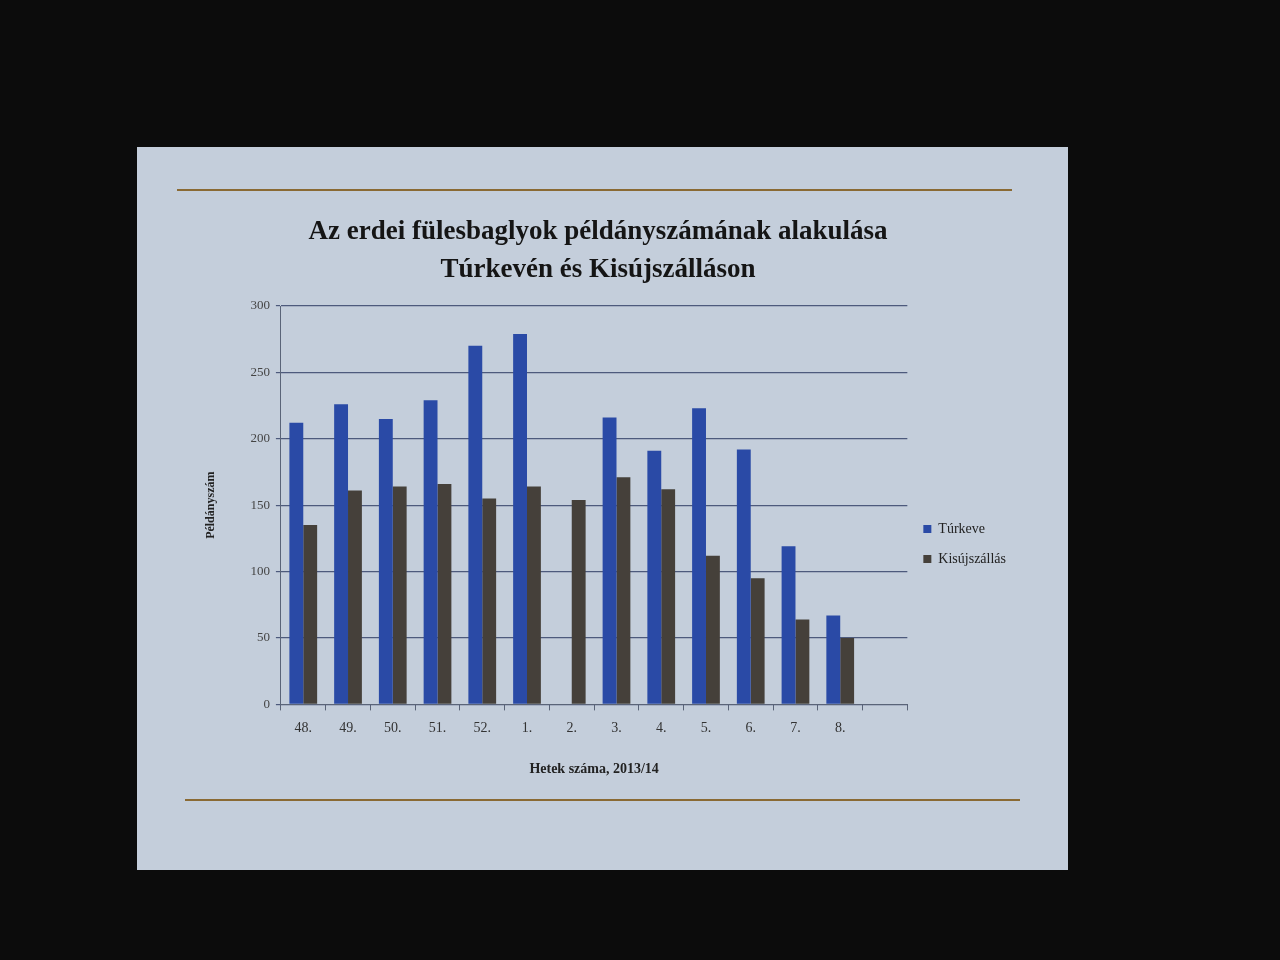 Image resolution: width=1280 pixels, height=960 pixels. Describe the element at coordinates (260, 305) in the screenshot. I see `y-tick-label: 300` at that location.